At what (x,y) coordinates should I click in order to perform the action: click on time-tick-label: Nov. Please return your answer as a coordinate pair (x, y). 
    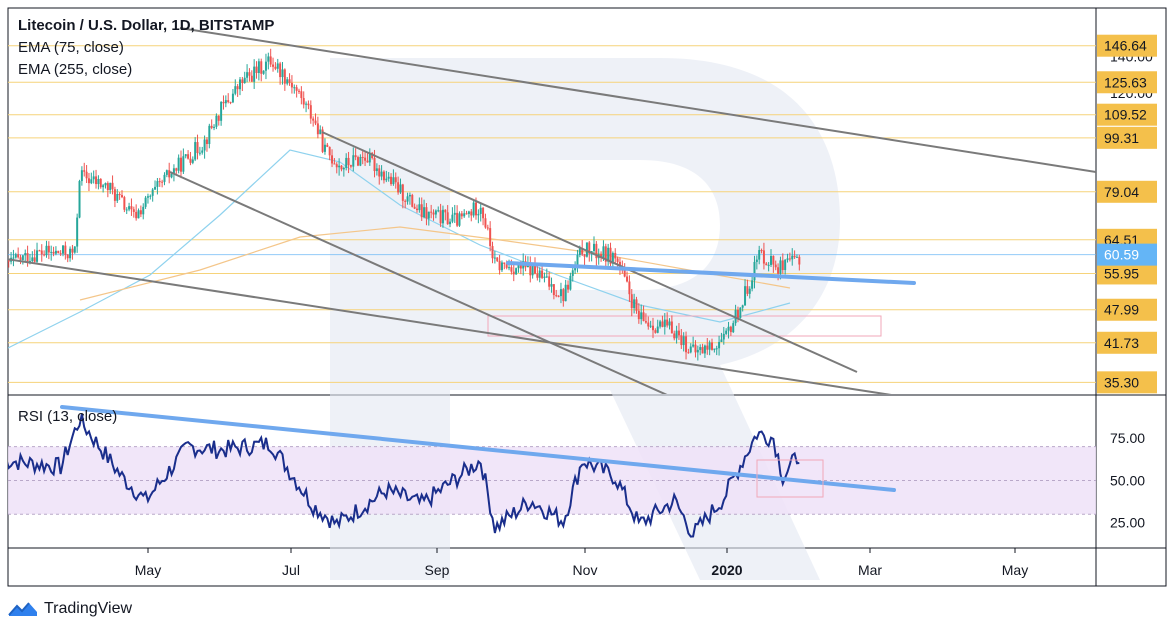
    Looking at the image, I should click on (585, 570).